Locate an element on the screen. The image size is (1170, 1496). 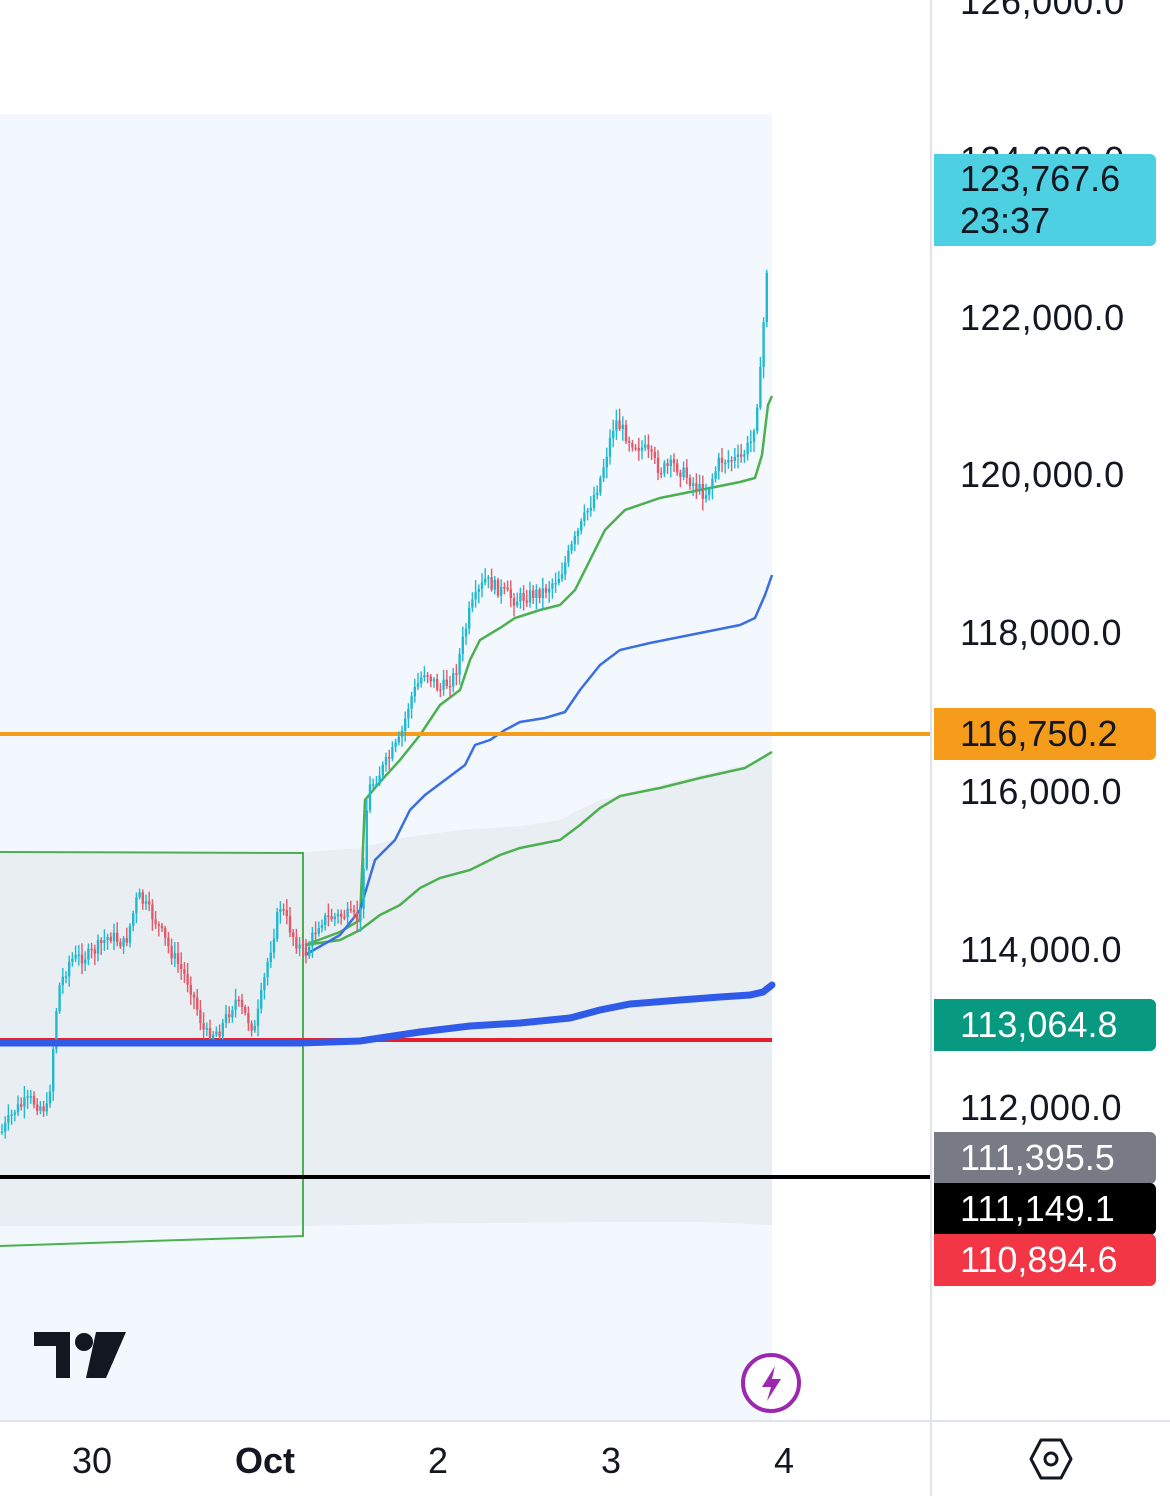
orange-level-badge: 116,750.2 is located at coordinates (1045, 734).